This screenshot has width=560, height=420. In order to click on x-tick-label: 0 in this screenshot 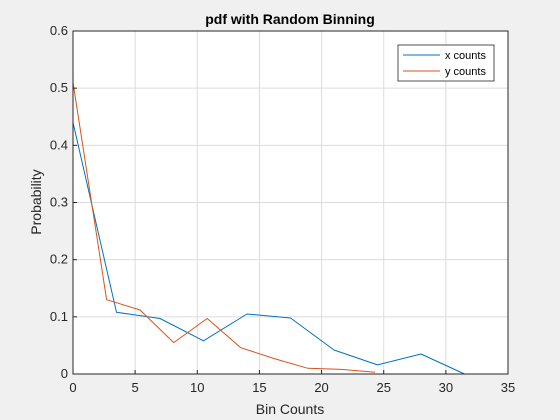, I will do `click(72, 387)`.